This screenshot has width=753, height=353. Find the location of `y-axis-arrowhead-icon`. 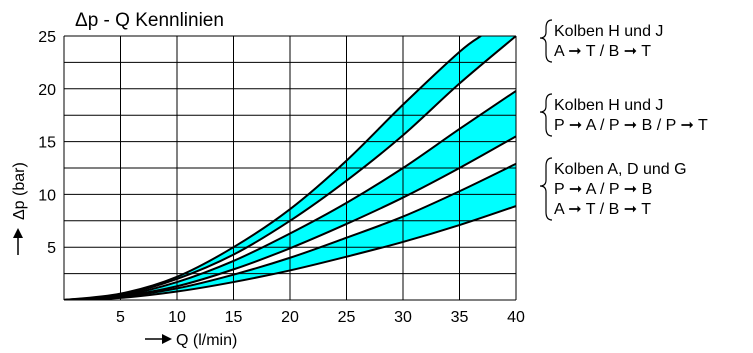

y-axis-arrowhead-icon is located at coordinates (18, 233).